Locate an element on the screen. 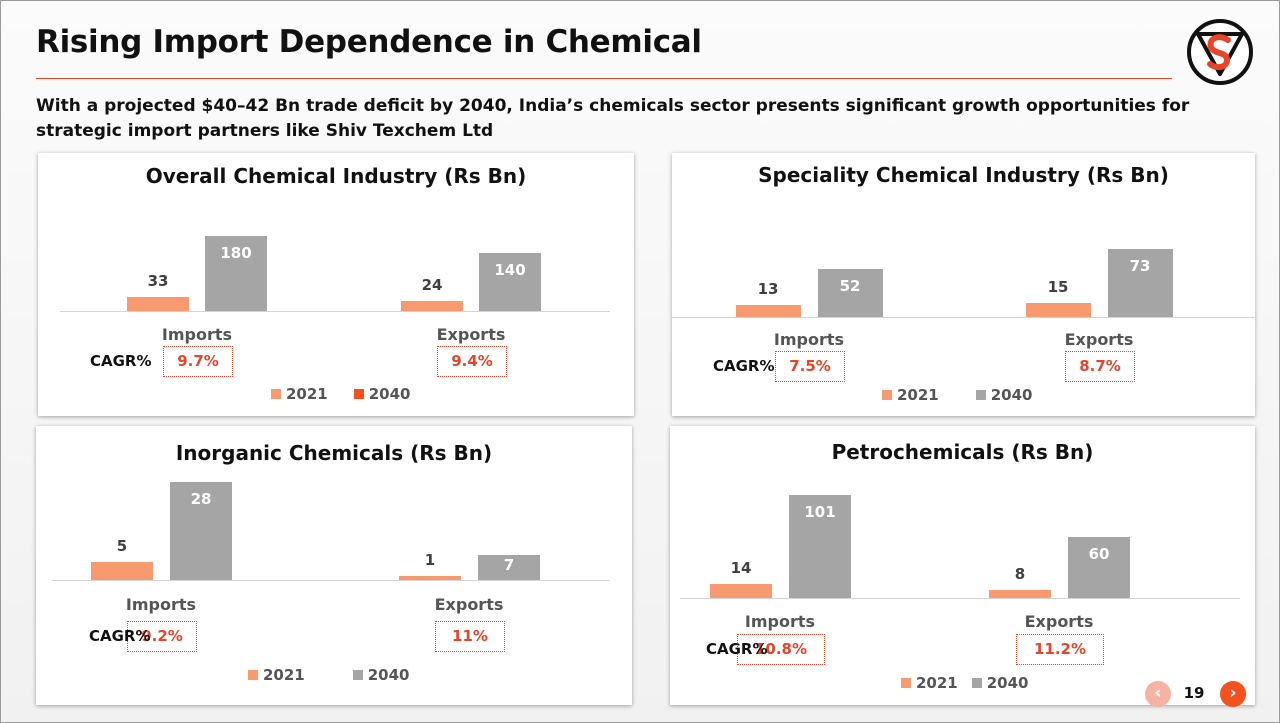 The height and width of the screenshot is (723, 1280). title-divider is located at coordinates (604, 78).